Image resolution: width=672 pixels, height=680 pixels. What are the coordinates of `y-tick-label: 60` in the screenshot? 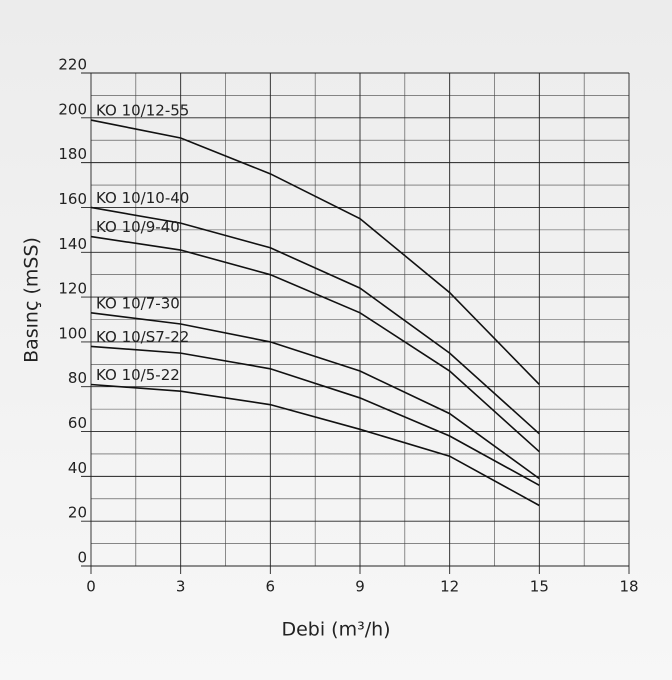 It's located at (77, 423).